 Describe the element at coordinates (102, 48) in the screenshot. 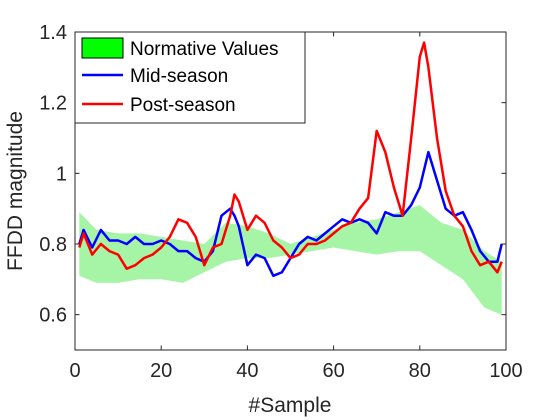

I see `legend-swatch-normative-values` at that location.